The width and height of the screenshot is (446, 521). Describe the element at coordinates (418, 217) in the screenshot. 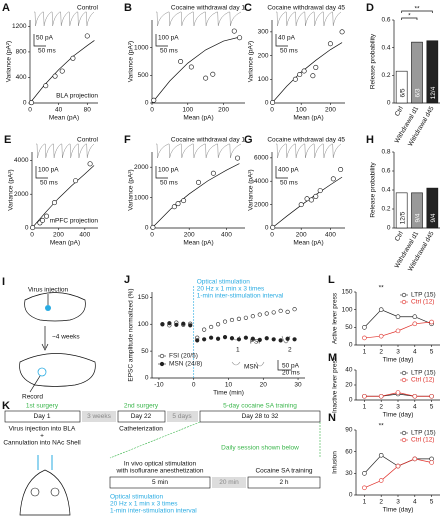

I see `n-label: 9/4` at that location.